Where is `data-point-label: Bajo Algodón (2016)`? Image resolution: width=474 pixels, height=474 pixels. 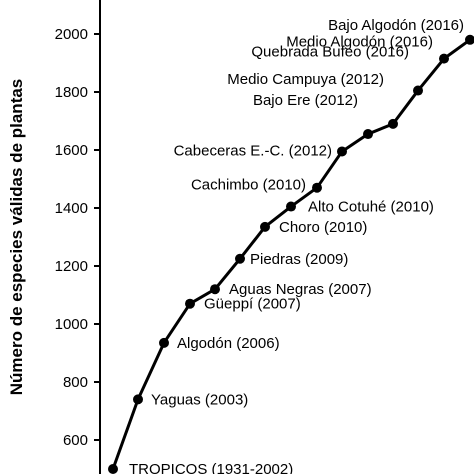
data-point-label: Bajo Algodón (2016) is located at coordinates (396, 25).